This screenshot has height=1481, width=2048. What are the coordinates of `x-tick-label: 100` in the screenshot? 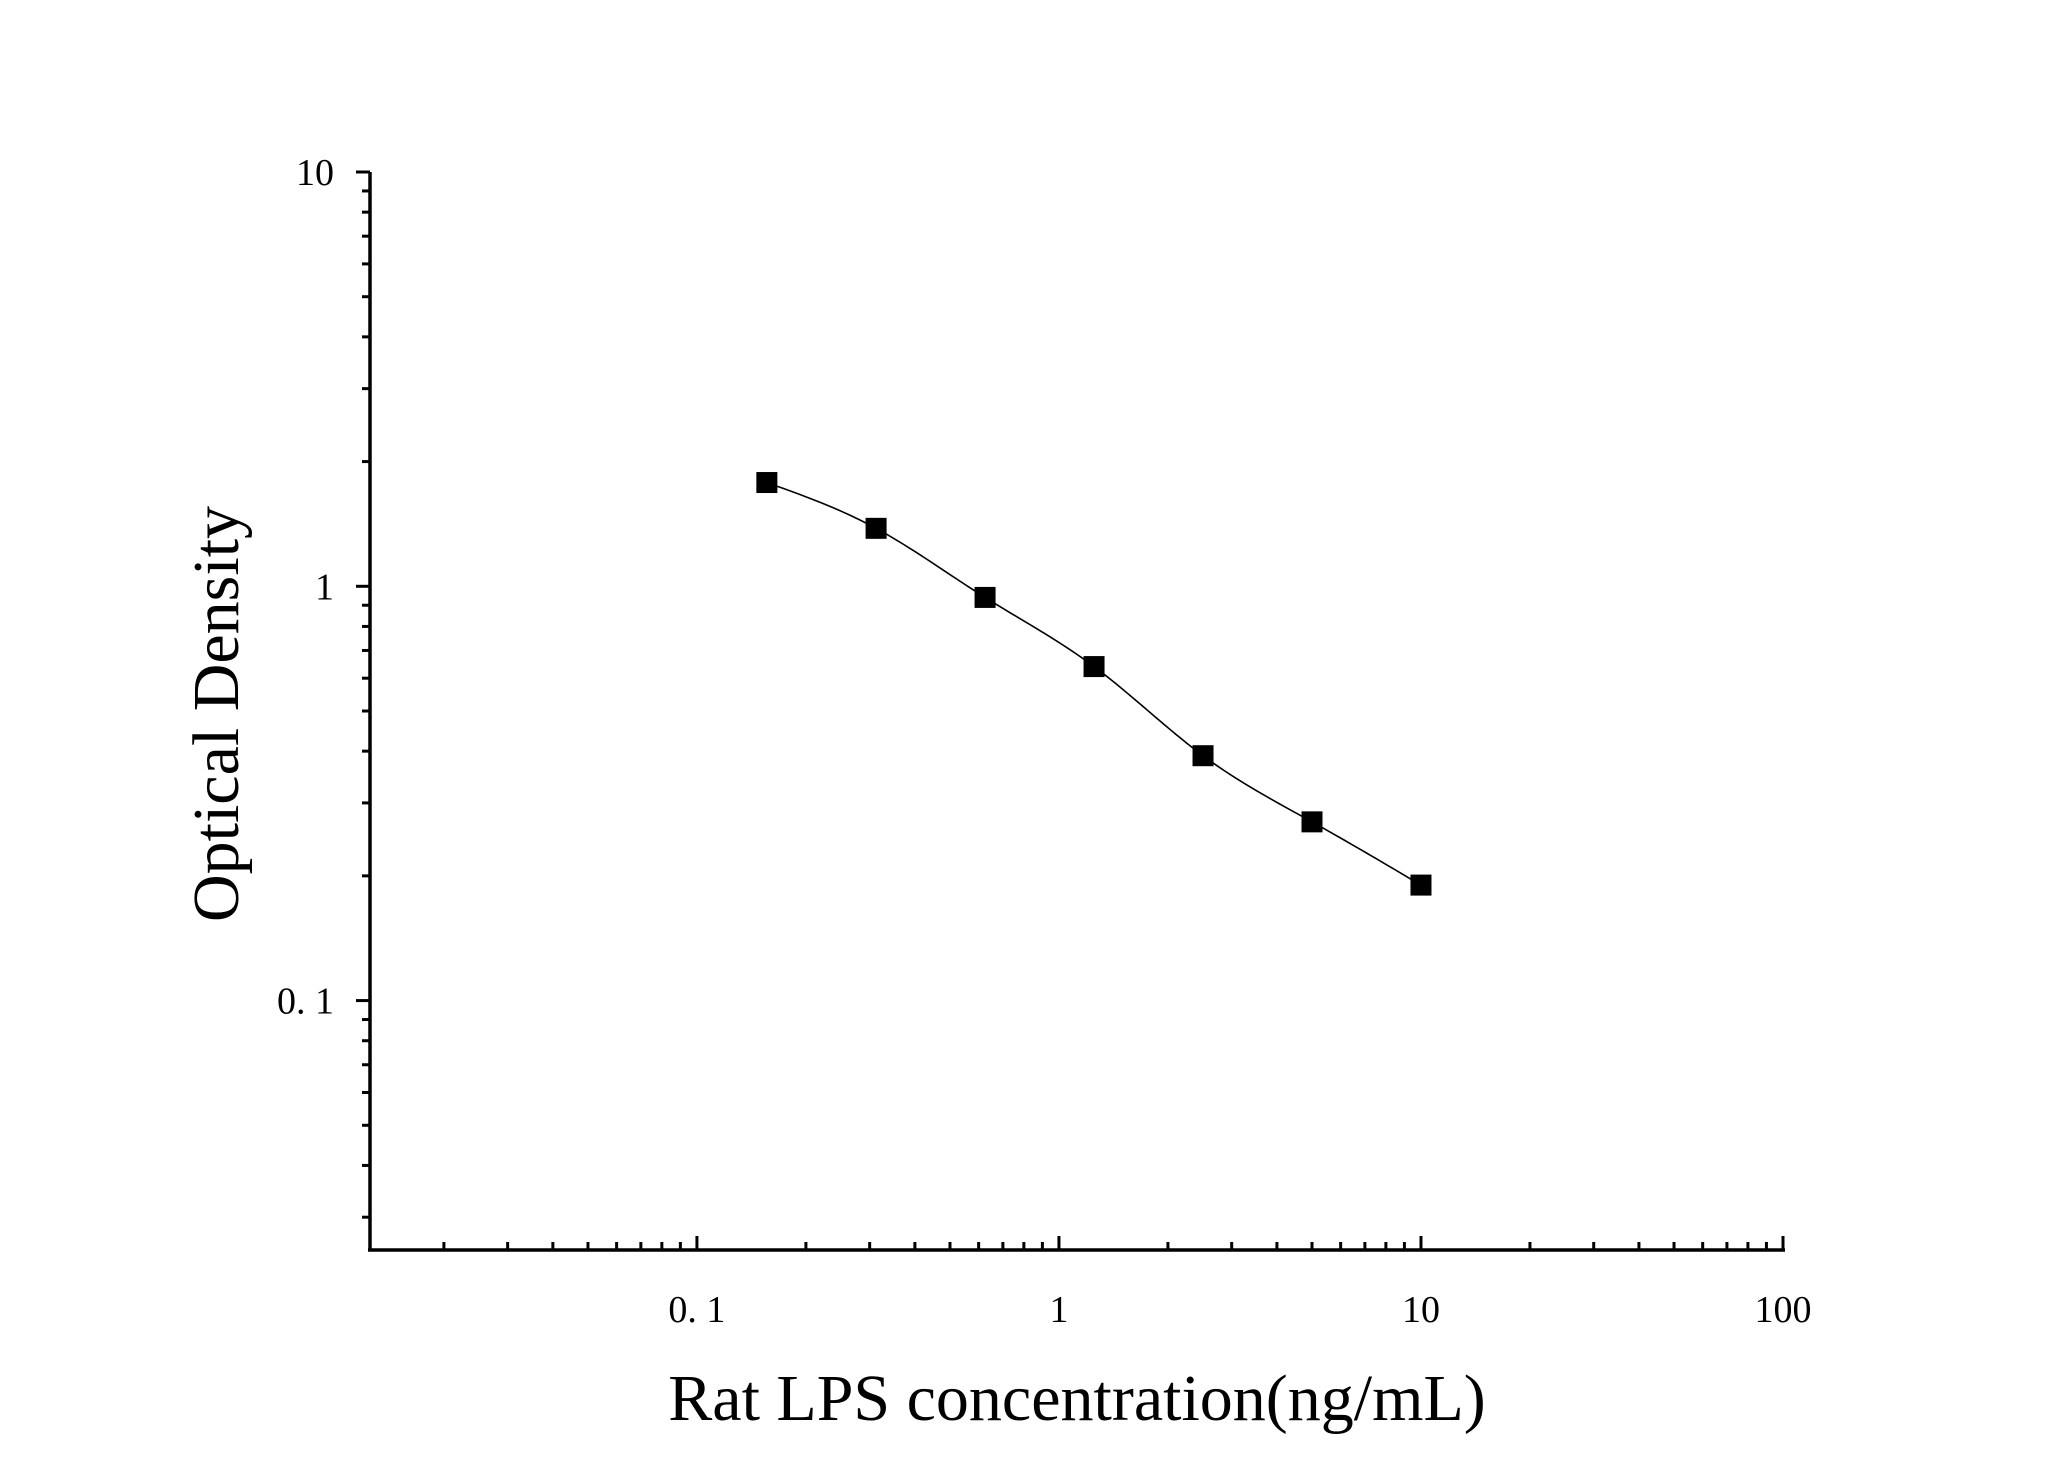 It's located at (1783, 1310).